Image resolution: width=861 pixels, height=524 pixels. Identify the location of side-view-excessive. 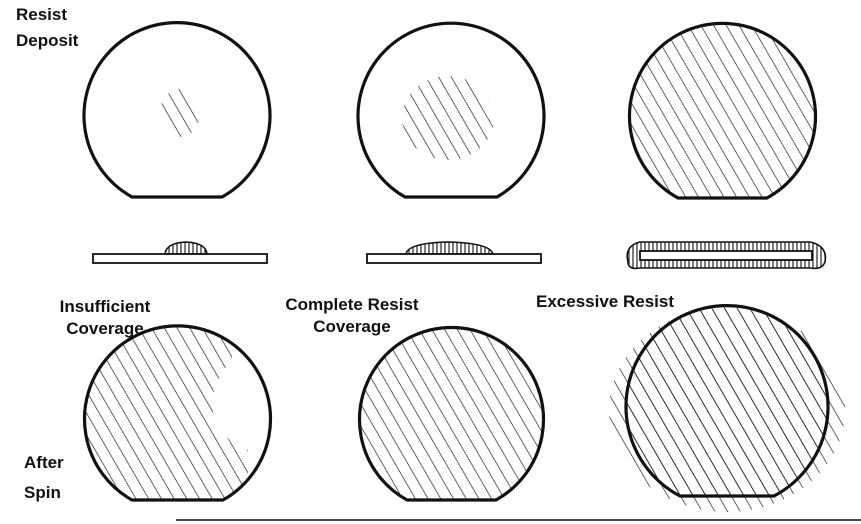
(726, 255).